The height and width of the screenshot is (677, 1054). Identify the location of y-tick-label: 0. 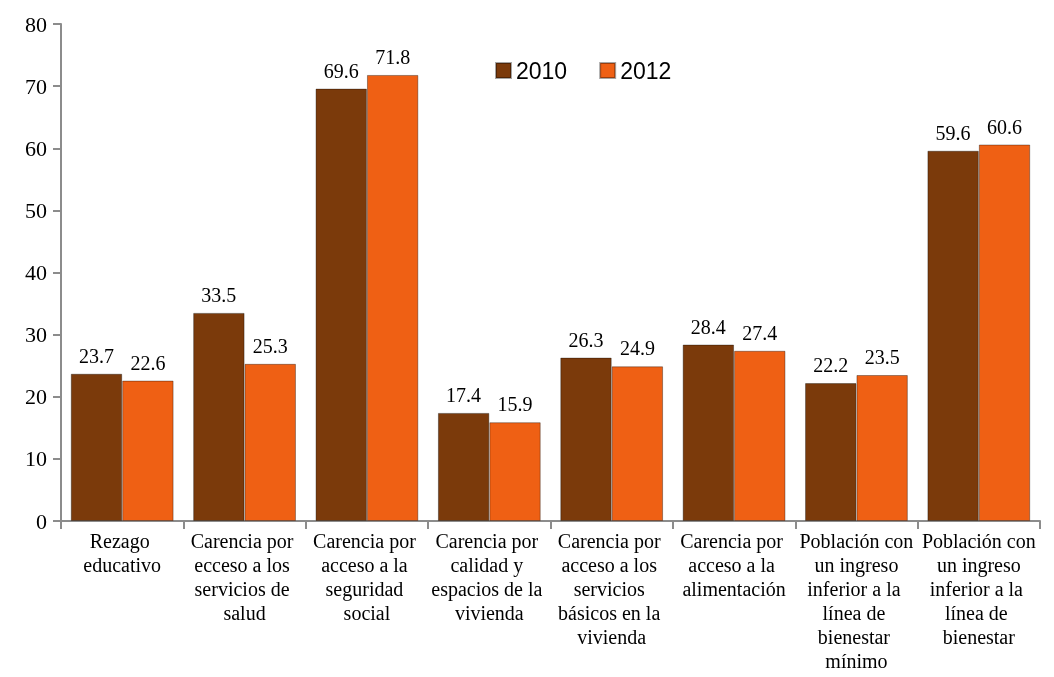
(41, 521).